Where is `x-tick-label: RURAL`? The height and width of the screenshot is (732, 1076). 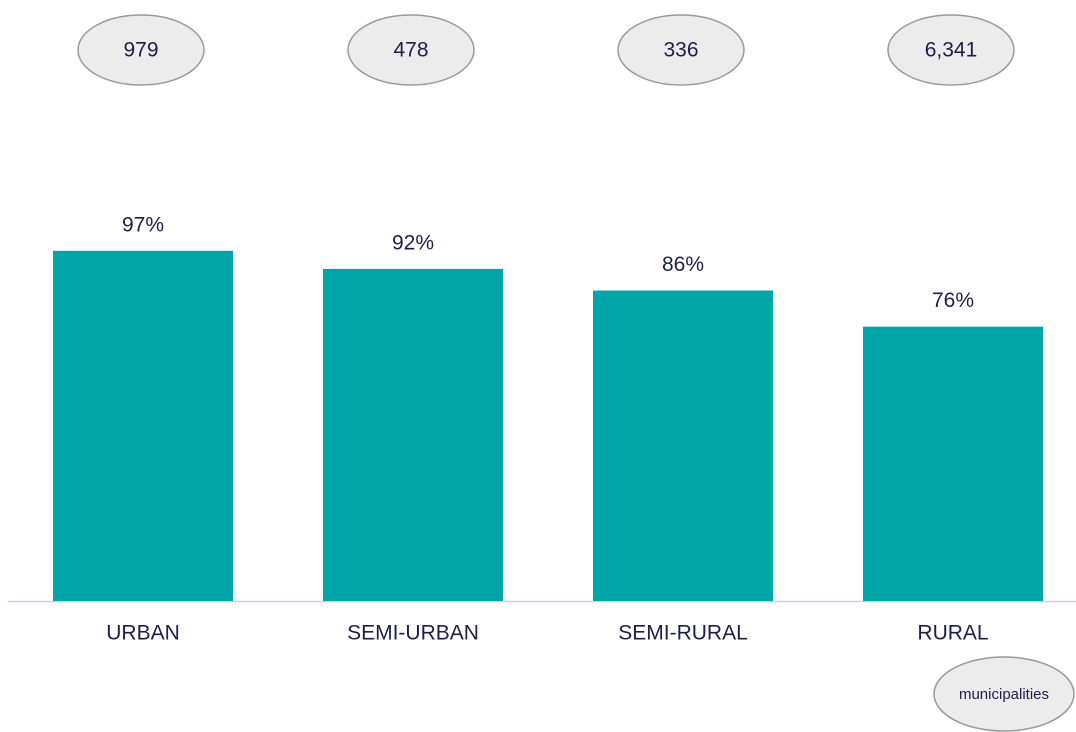 x-tick-label: RURAL is located at coordinates (952, 633).